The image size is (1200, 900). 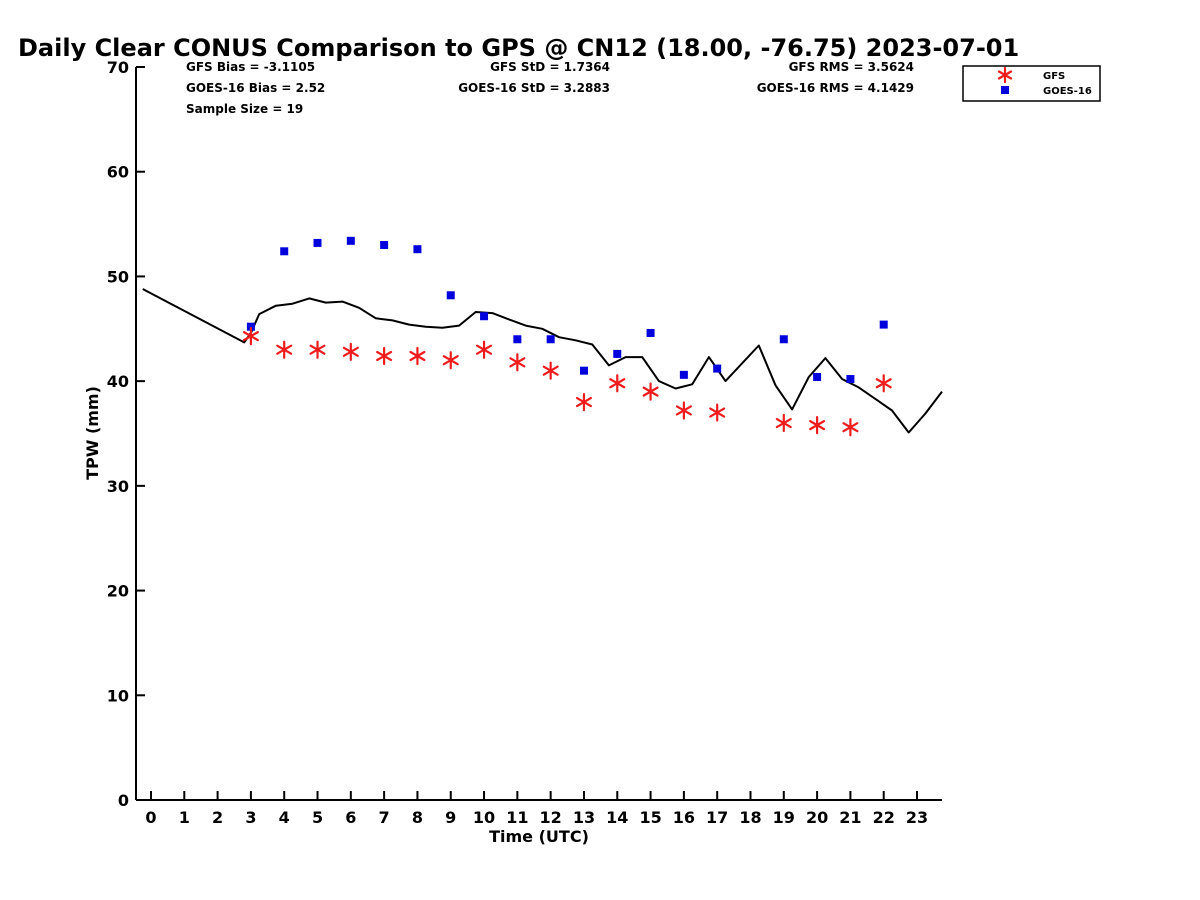 What do you see at coordinates (851, 67) in the screenshot?
I see `gfs-rms-stat: GFS RMS = 3.5624` at bounding box center [851, 67].